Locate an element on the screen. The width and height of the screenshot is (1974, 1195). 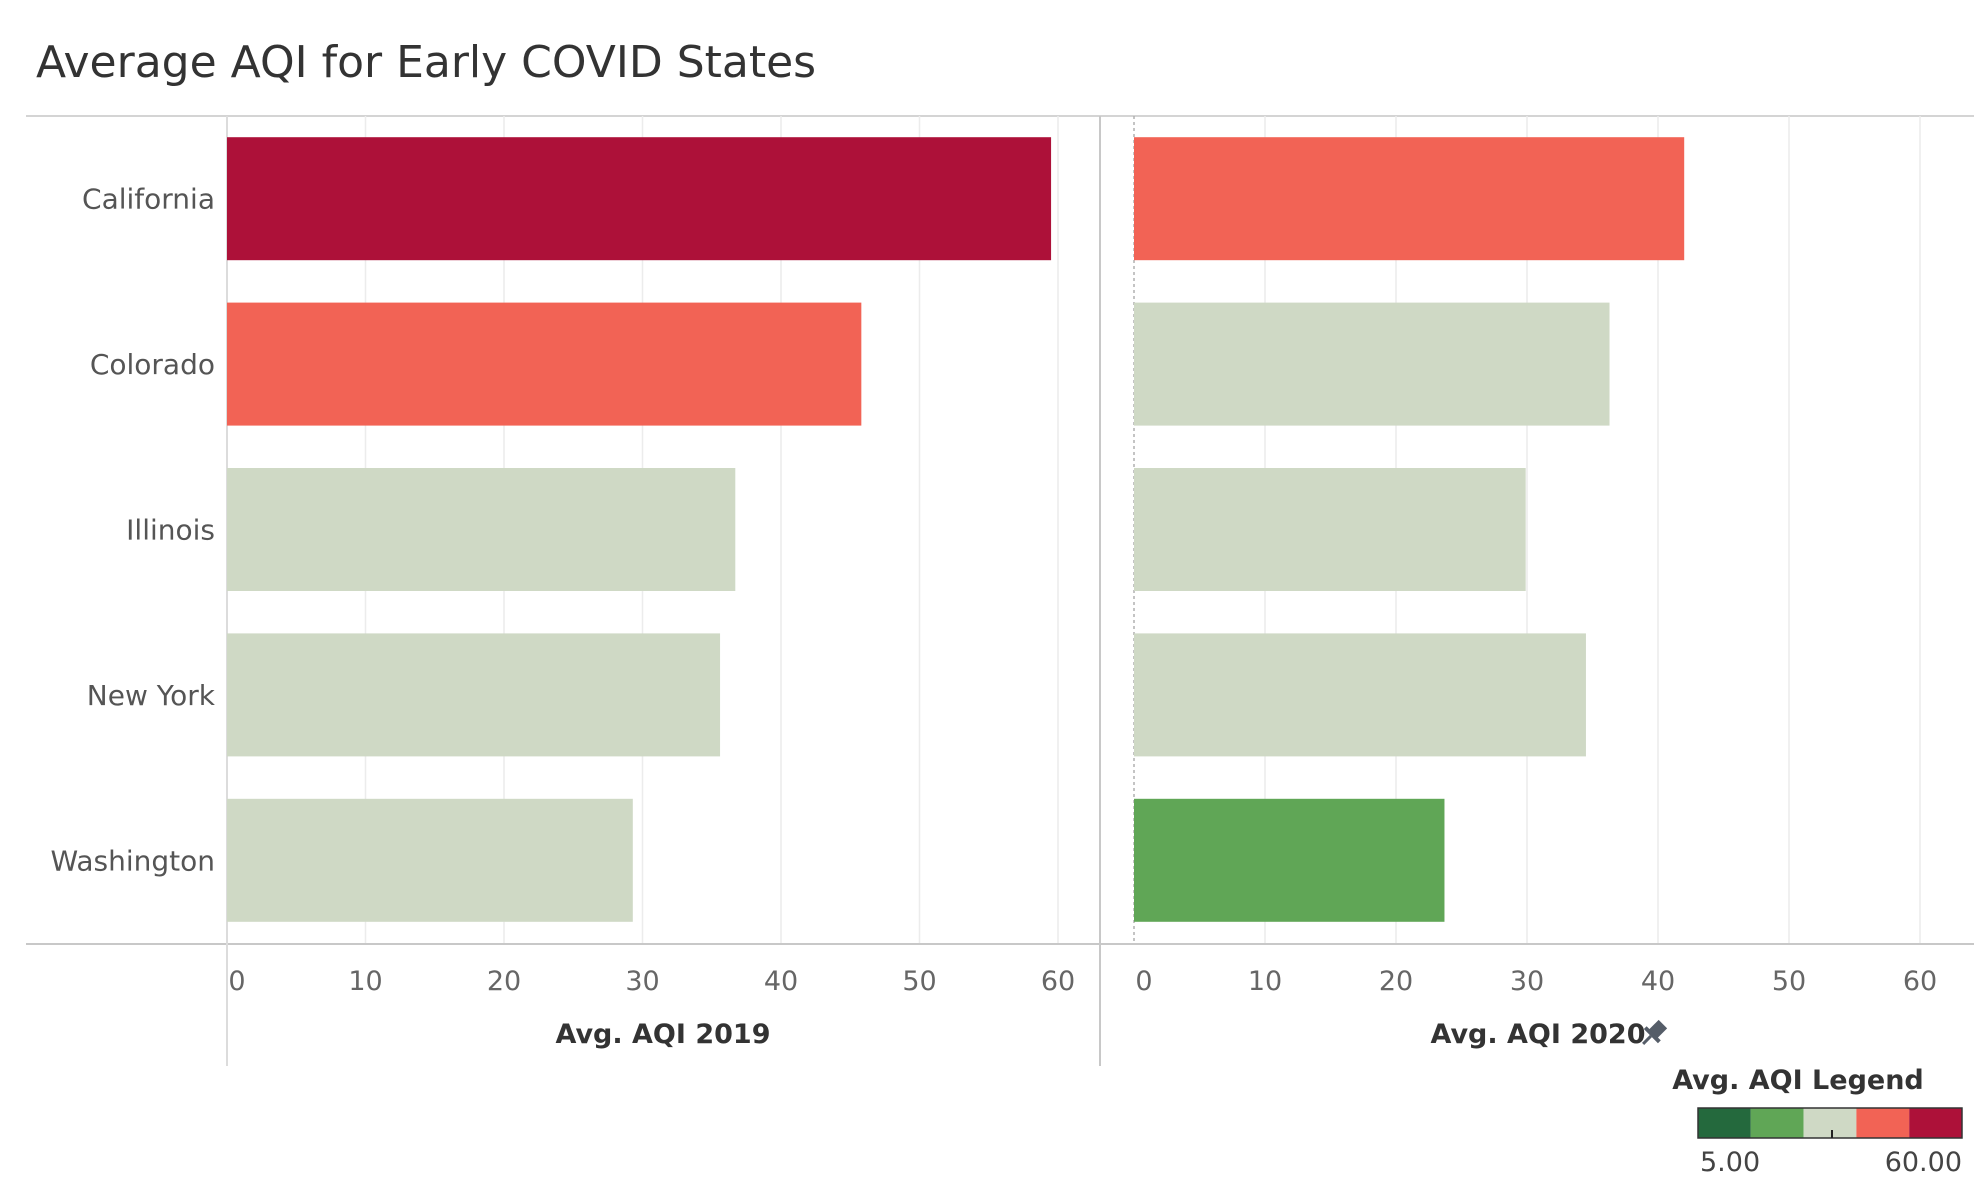
axis-title: Avg. AQI 2019 is located at coordinates (663, 1034).